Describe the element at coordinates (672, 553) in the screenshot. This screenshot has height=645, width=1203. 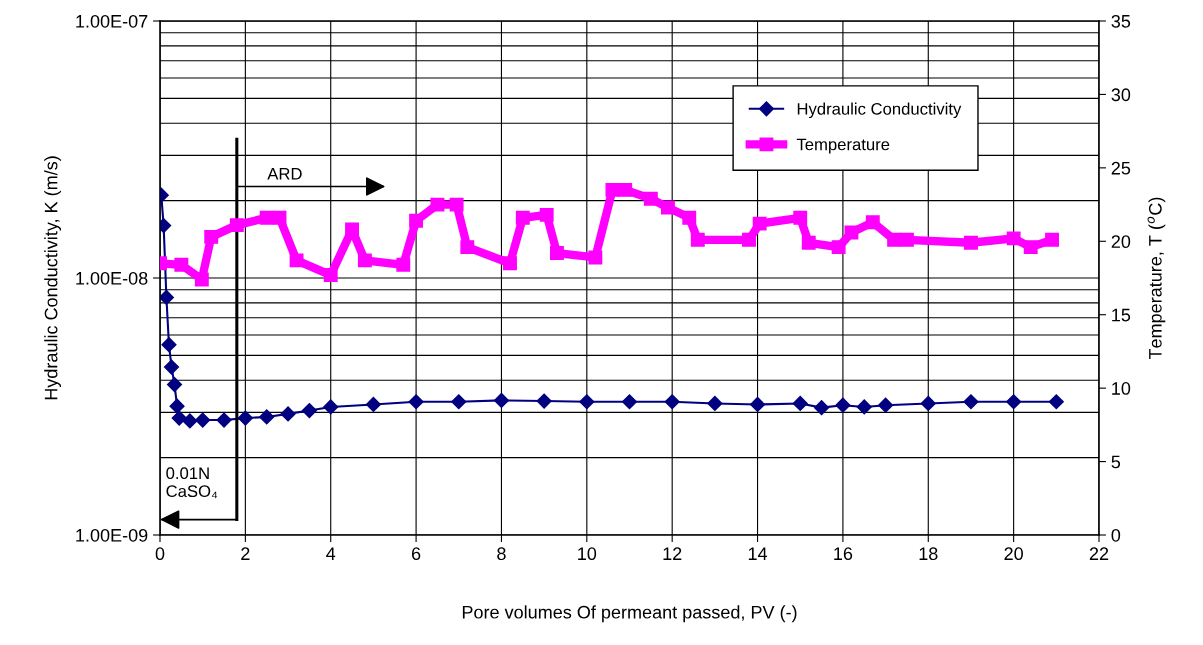
I see `x-tick-label: 12` at that location.